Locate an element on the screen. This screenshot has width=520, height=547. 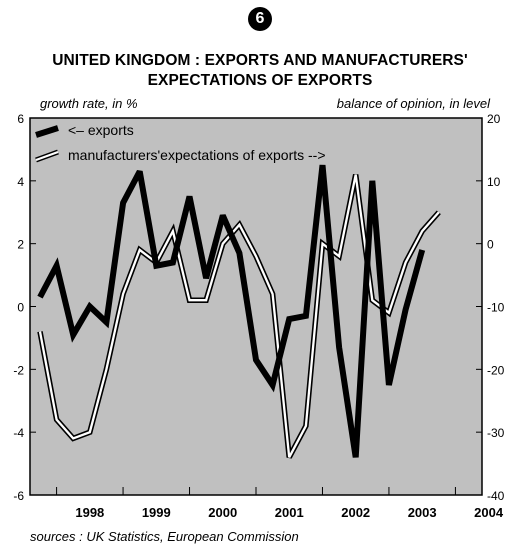
left-axis-tick-label: 2 is located at coordinates (20, 245).